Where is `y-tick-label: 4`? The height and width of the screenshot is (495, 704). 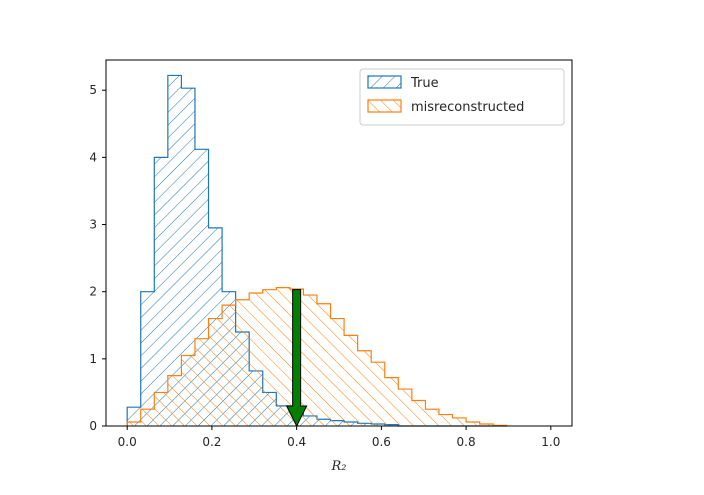 y-tick-label: 4 is located at coordinates (93, 157).